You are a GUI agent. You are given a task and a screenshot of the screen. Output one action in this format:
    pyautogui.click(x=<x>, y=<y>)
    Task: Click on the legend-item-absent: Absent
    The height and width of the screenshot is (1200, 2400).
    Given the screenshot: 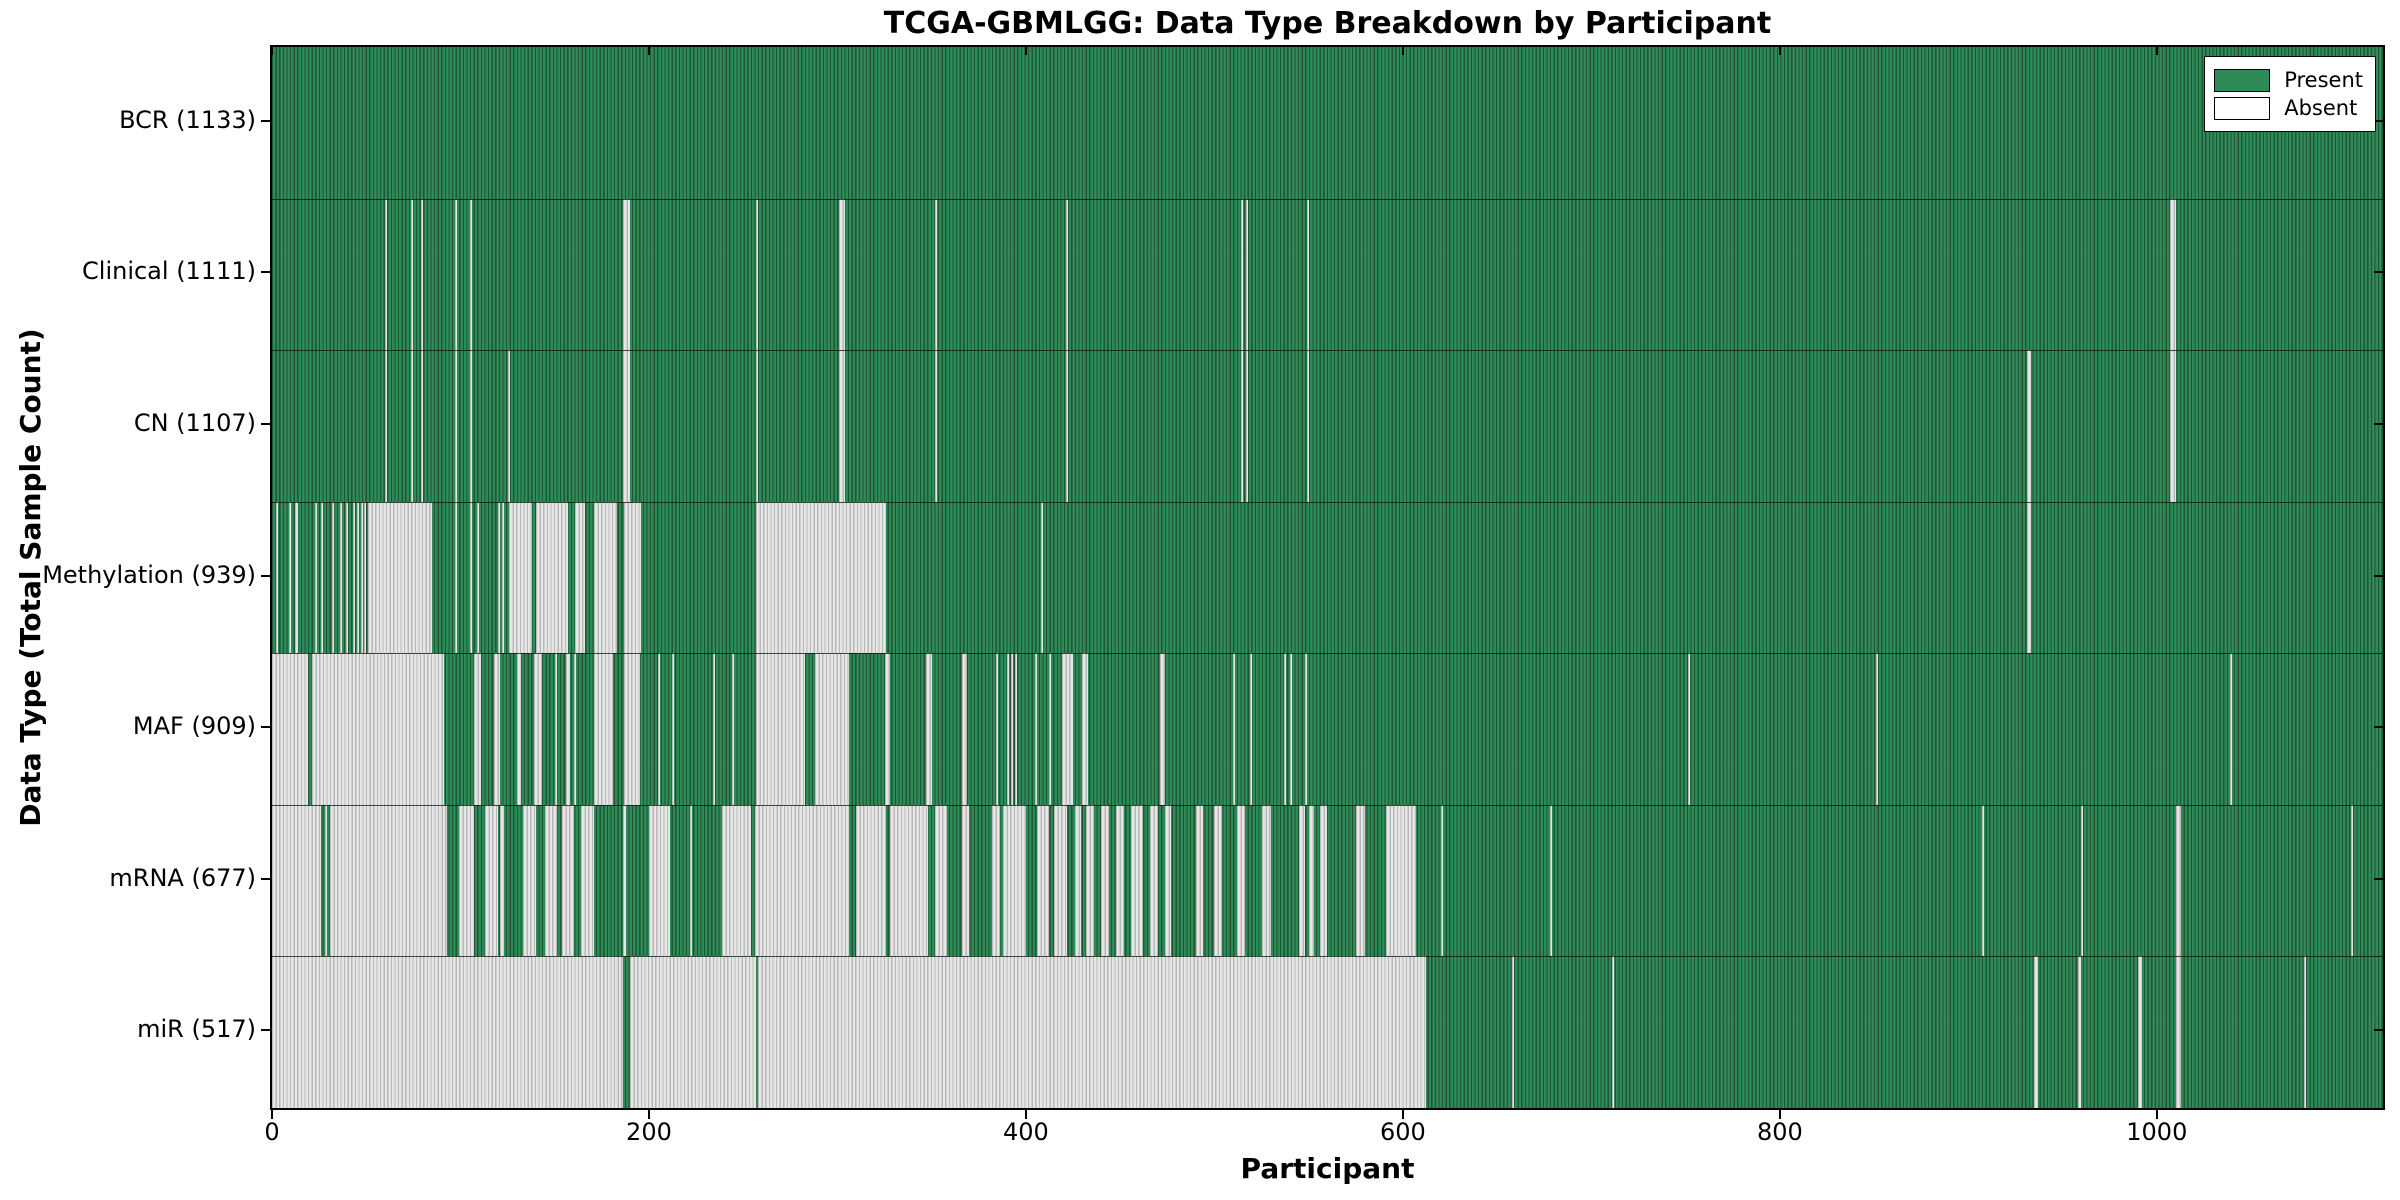 What is the action you would take?
    pyautogui.click(x=2288, y=108)
    